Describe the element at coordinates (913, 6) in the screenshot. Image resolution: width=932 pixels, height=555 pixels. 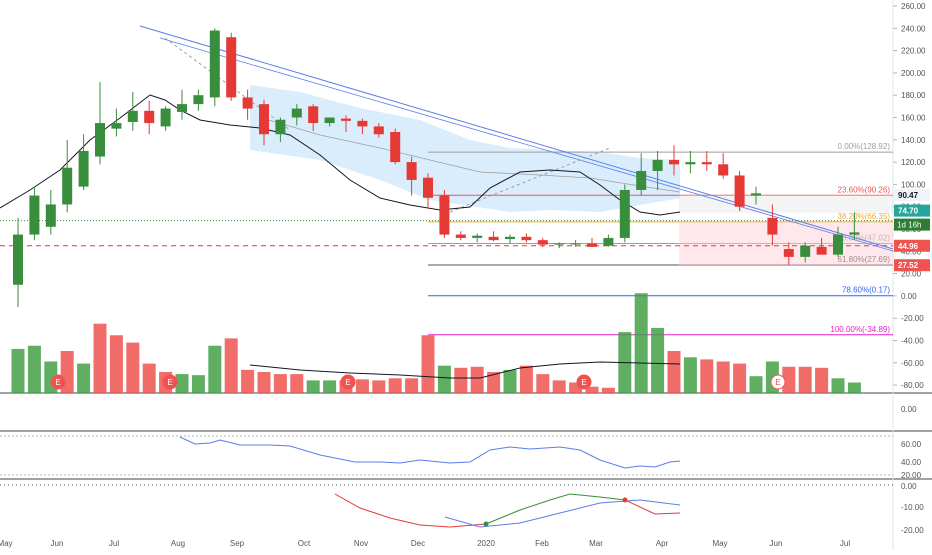
I see `price-tick-label: 260.00` at that location.